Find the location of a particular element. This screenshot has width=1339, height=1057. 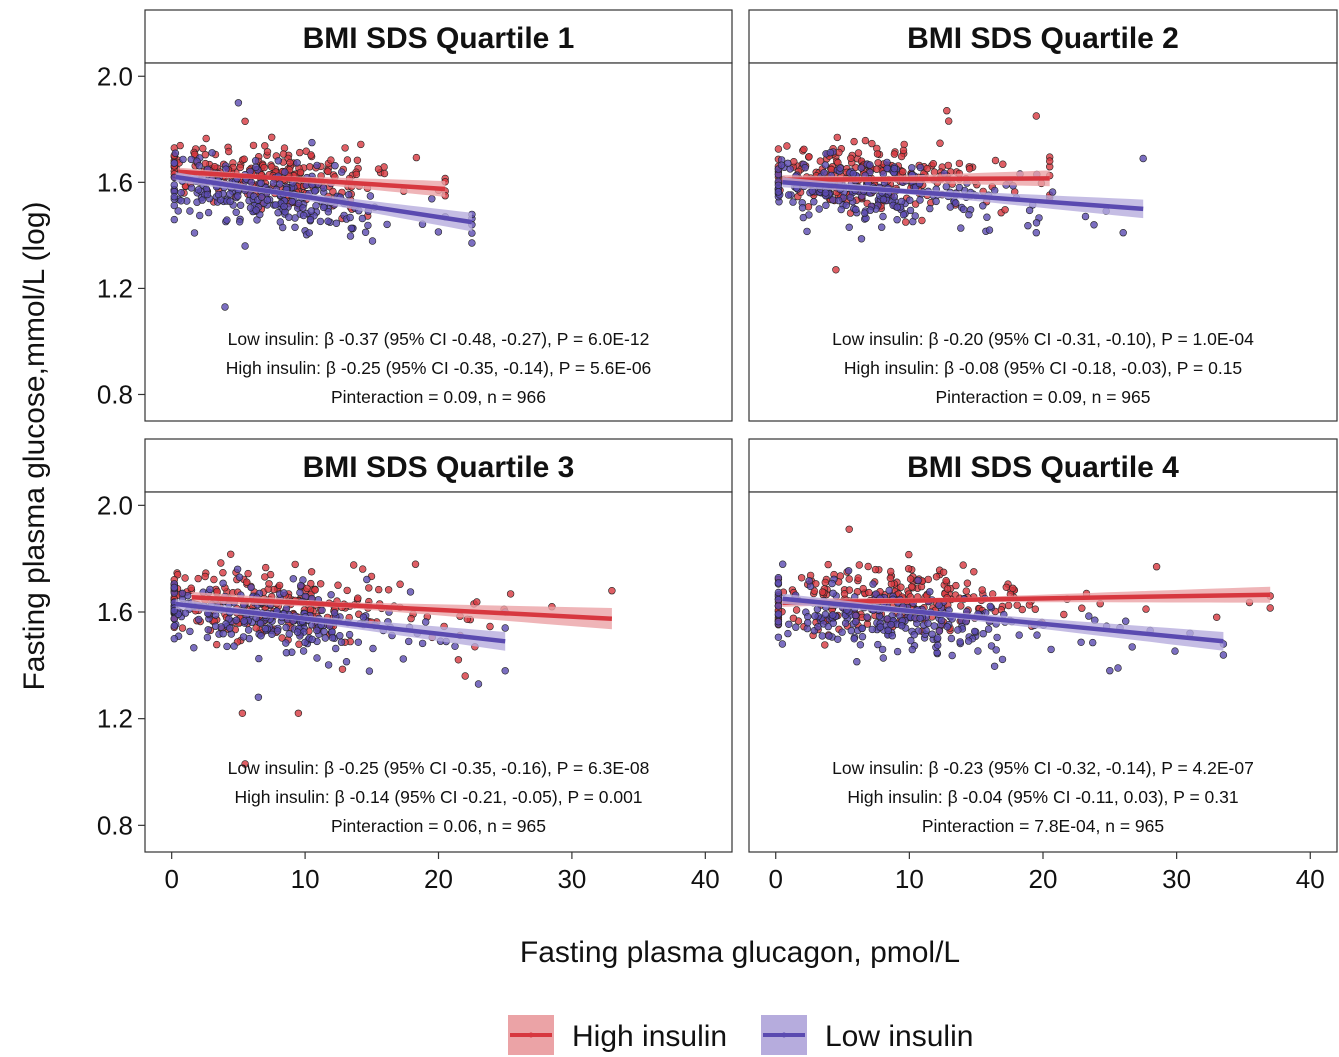

x-tick-label: 40 is located at coordinates (705, 879).